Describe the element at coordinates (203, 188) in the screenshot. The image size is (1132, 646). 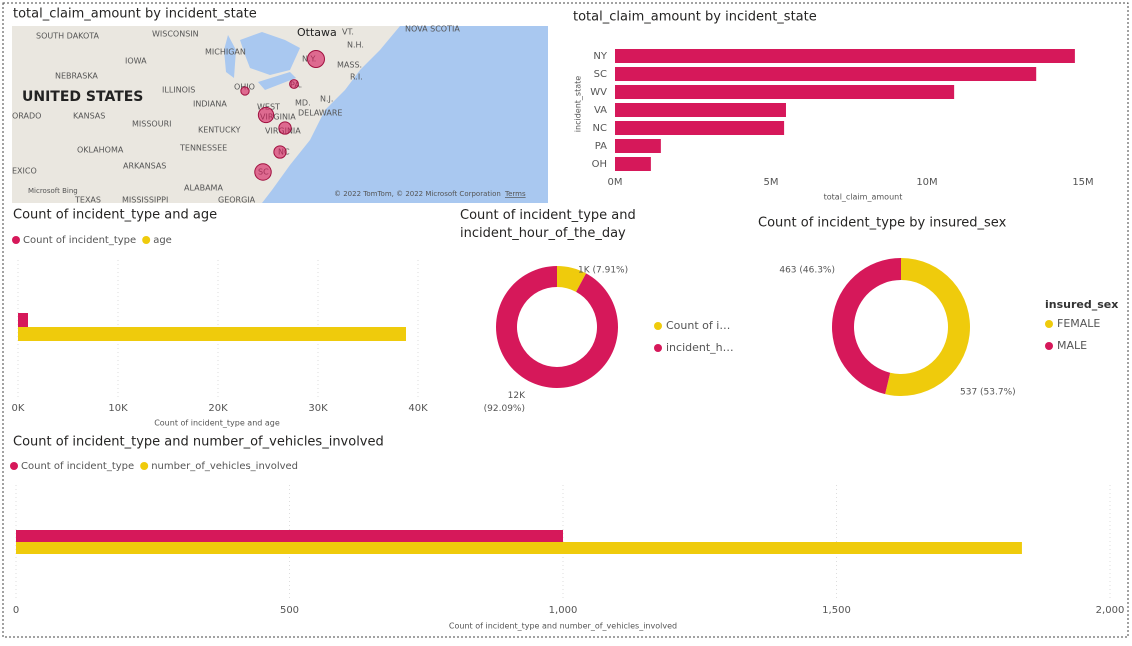
I see `map-label: ALABAMA` at that location.